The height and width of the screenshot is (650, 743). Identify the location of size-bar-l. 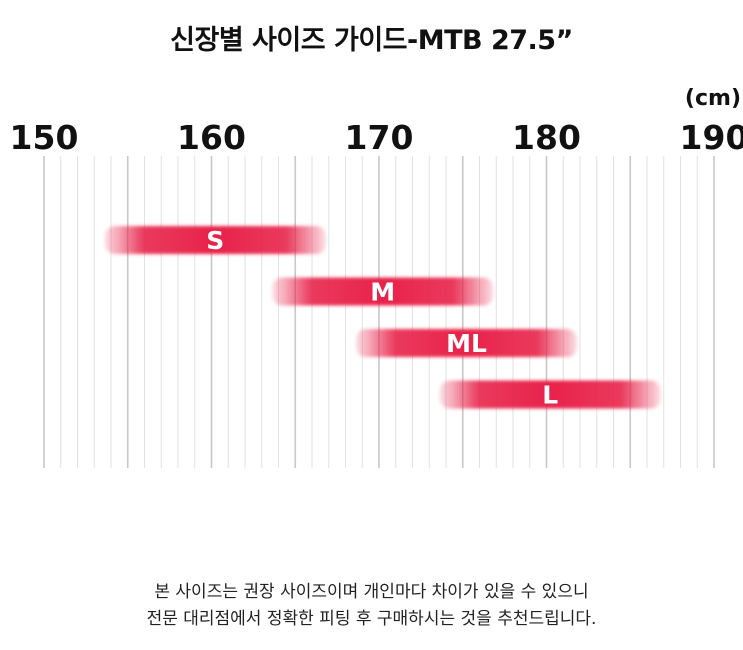
(550, 394).